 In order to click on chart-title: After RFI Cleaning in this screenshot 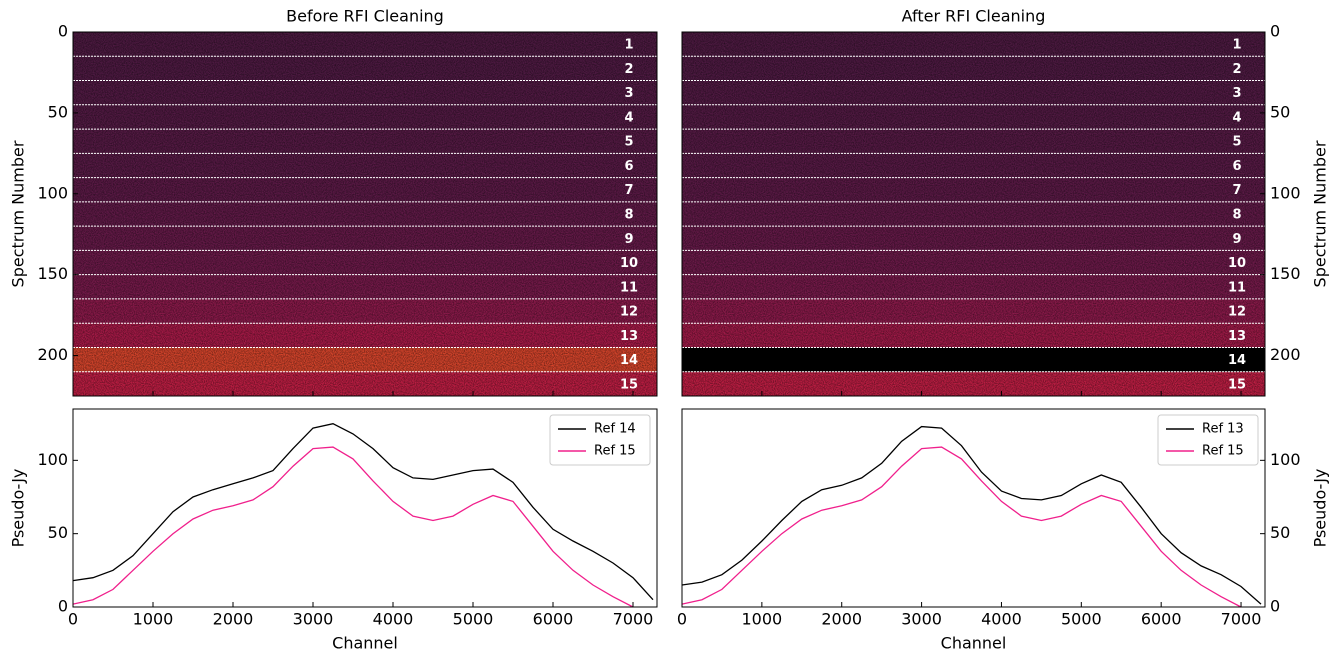, I will do `click(974, 16)`.